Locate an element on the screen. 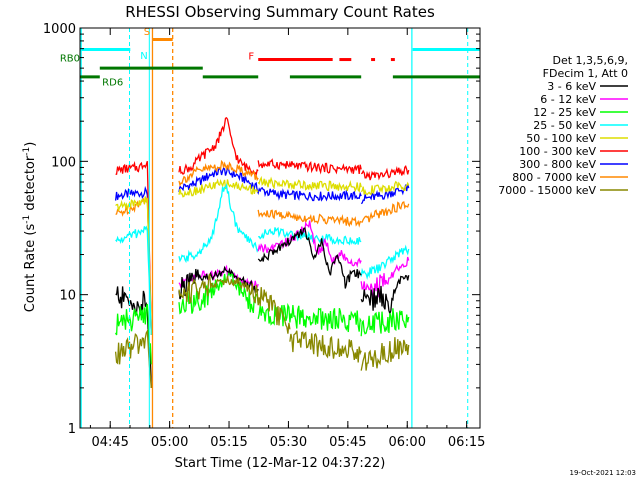 The height and width of the screenshot is (484, 640). chart-title: RHESSI Observing Summary Count Rates is located at coordinates (280, 12).